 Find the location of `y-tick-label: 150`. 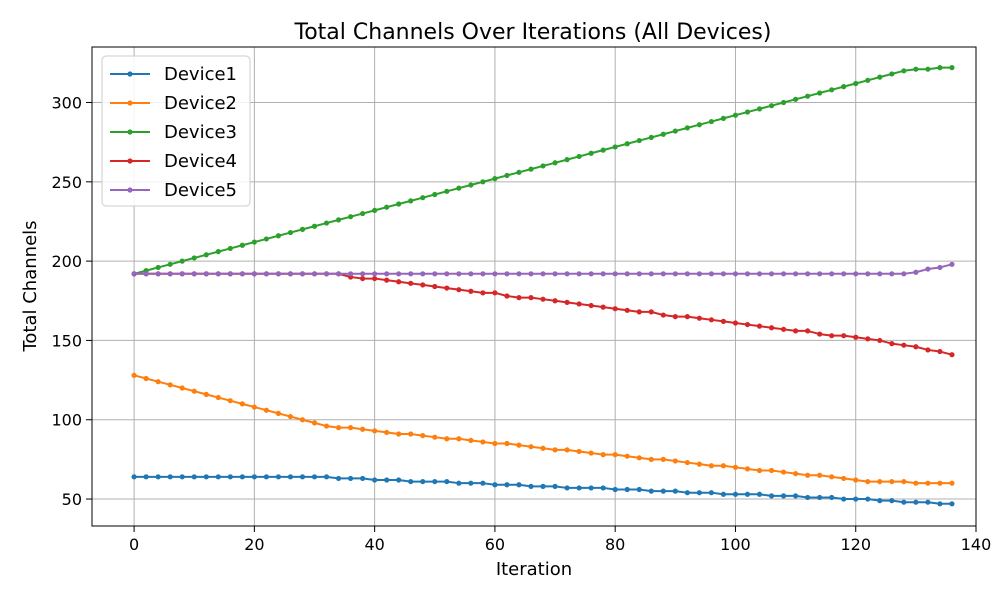

y-tick-label: 150 is located at coordinates (66, 340).